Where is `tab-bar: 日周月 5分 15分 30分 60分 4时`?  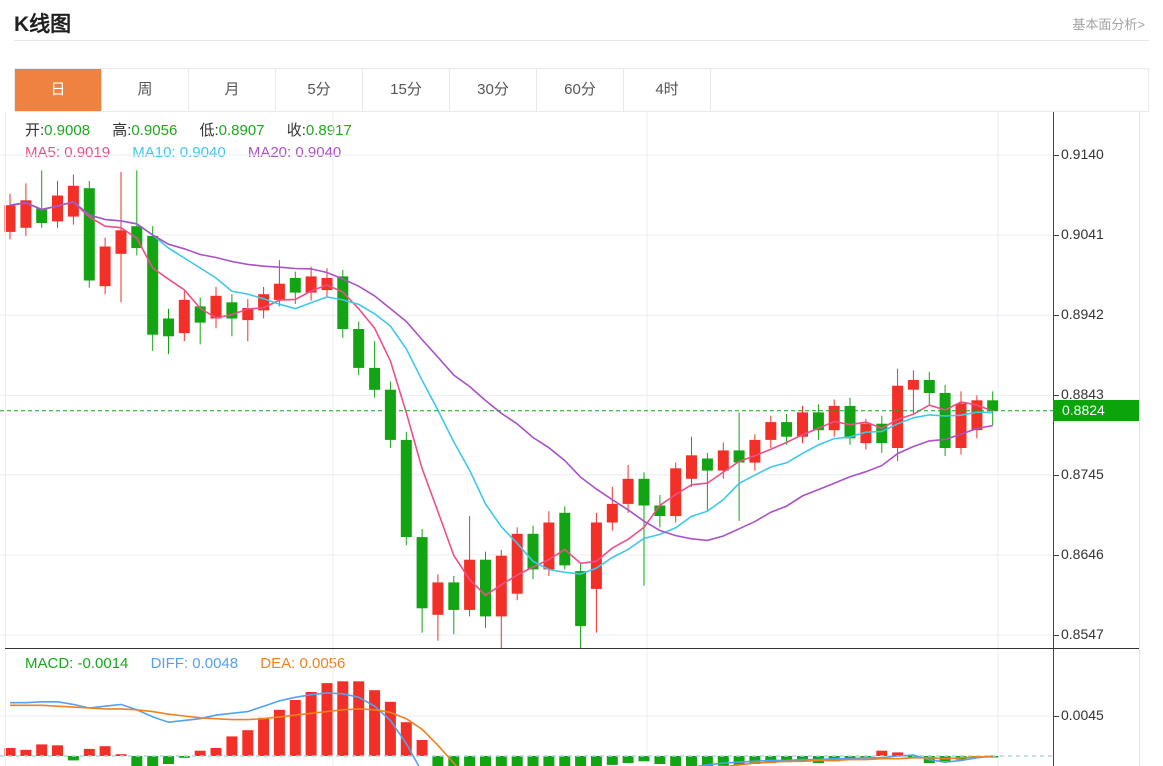 tab-bar: 日周月 5分 15分 30分 60分 4时 is located at coordinates (581, 90).